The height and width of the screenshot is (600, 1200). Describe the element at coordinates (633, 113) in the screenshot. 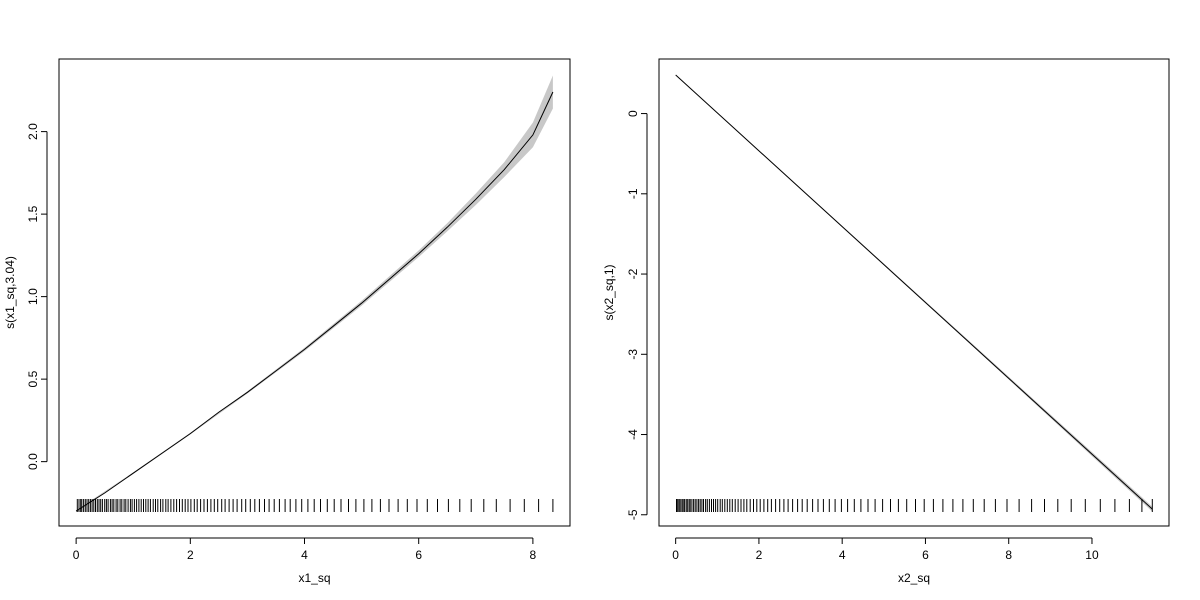

I see `y-tick-label: 0` at that location.